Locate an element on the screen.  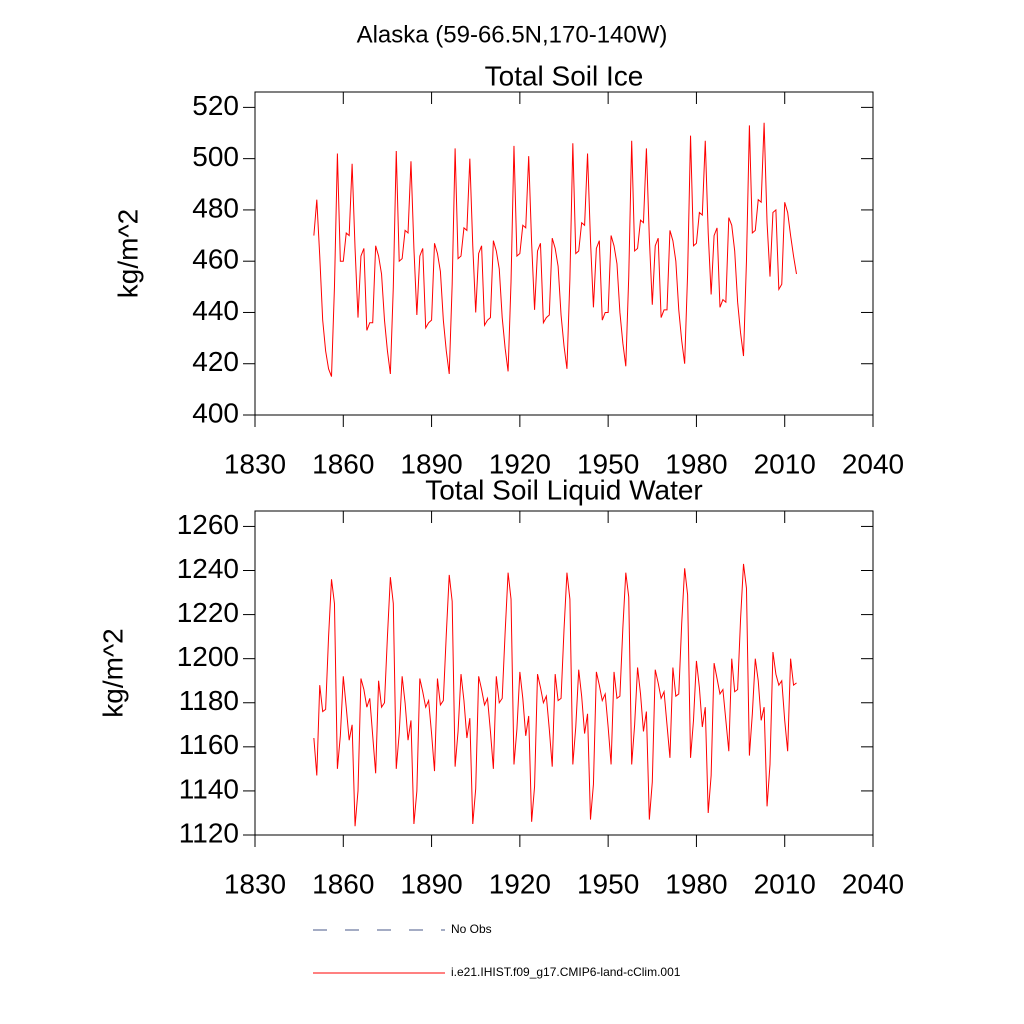
panel-title: Total Soil Ice is located at coordinates (564, 75).